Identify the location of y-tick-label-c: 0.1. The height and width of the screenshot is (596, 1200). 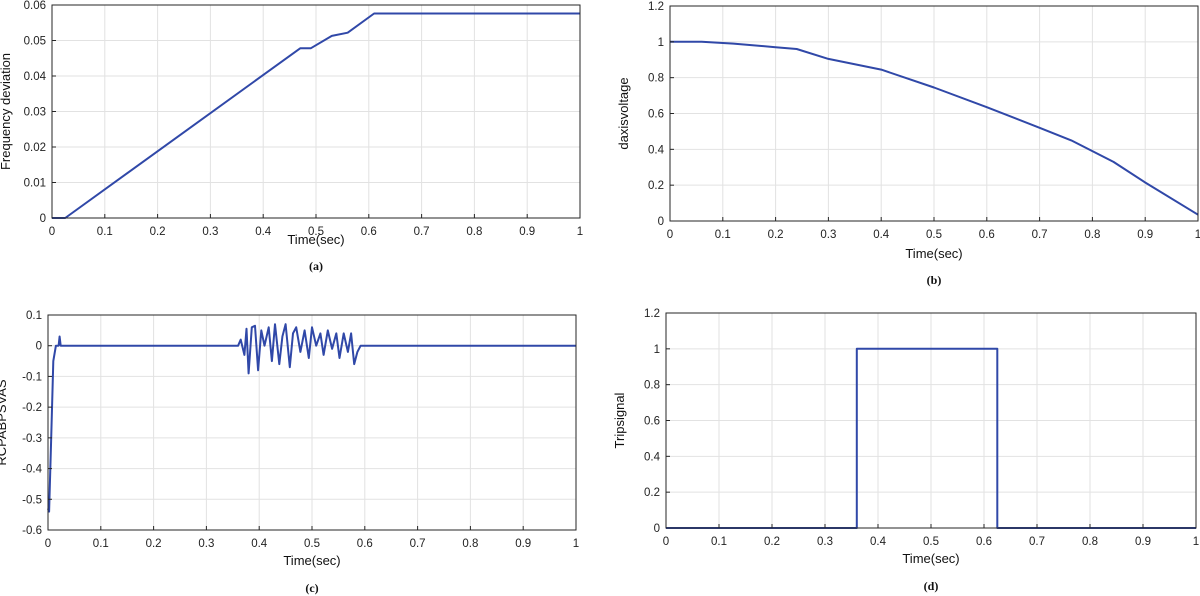
(34, 316).